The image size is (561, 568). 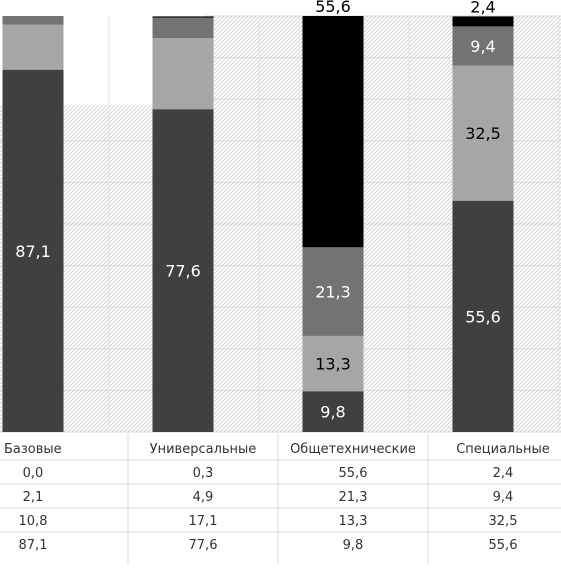 What do you see at coordinates (33, 449) in the screenshot?
I see `table-header-cell: Базовые` at bounding box center [33, 449].